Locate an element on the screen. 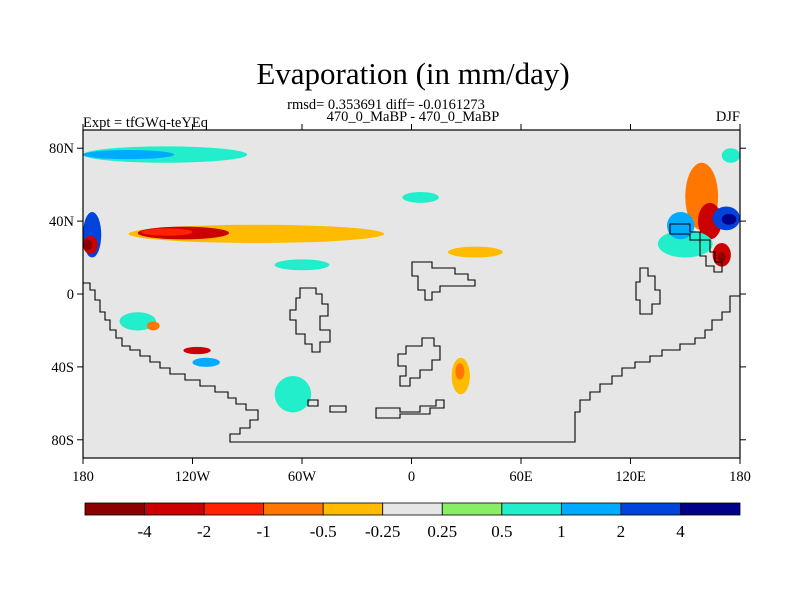 This screenshot has height=600, width=800. anomaly-tethys-yellow is located at coordinates (475, 252).